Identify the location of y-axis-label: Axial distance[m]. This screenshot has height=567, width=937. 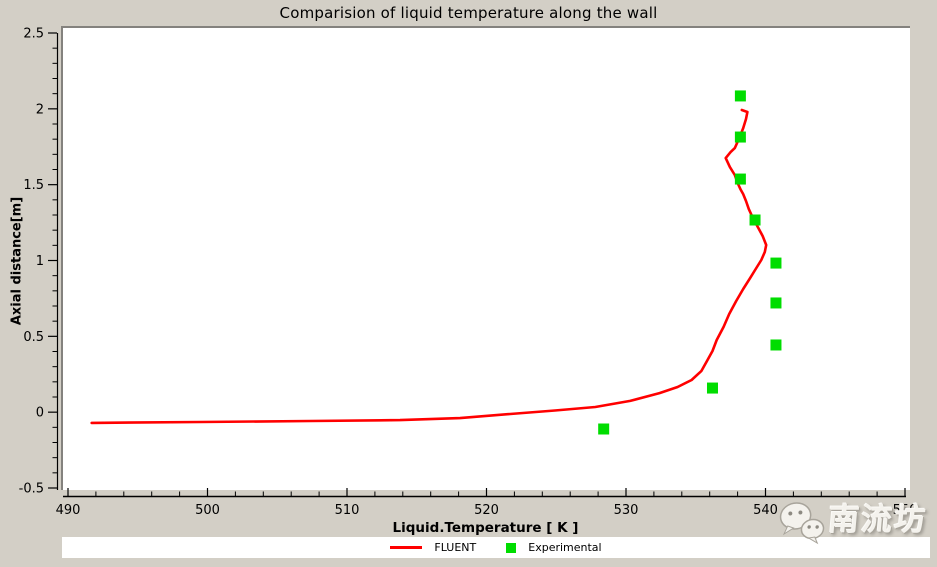
(17, 261).